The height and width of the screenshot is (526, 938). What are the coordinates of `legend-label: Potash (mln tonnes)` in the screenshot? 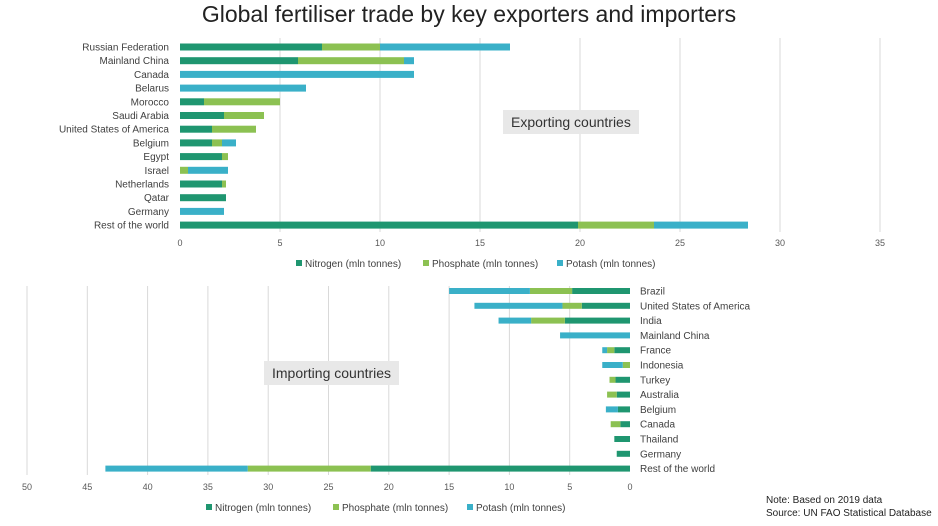 It's located at (611, 264).